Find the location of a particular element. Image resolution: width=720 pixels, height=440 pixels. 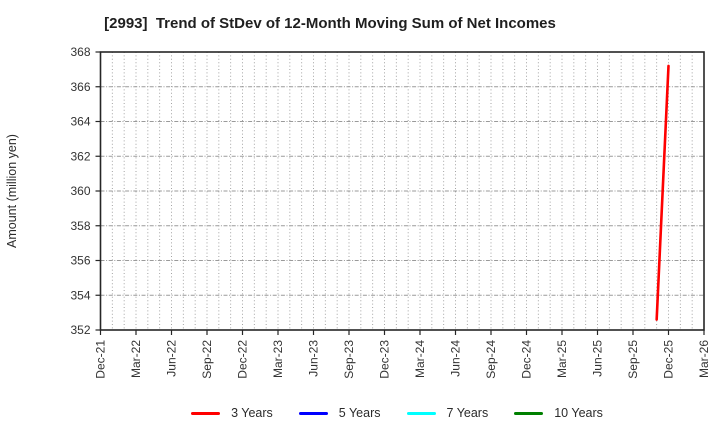

y-tick-labels: 352 354 356 358 360 362 364 366 368 is located at coordinates (80, 191).